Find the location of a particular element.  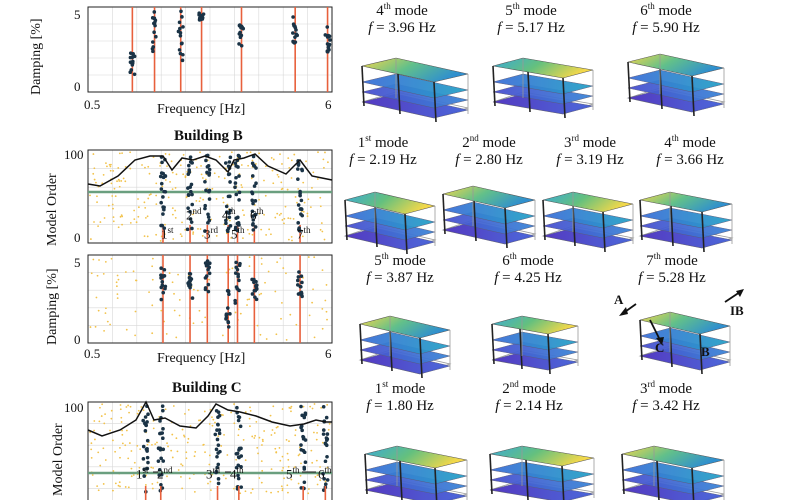

mode-suffix: rd is located at coordinates (651, 384).